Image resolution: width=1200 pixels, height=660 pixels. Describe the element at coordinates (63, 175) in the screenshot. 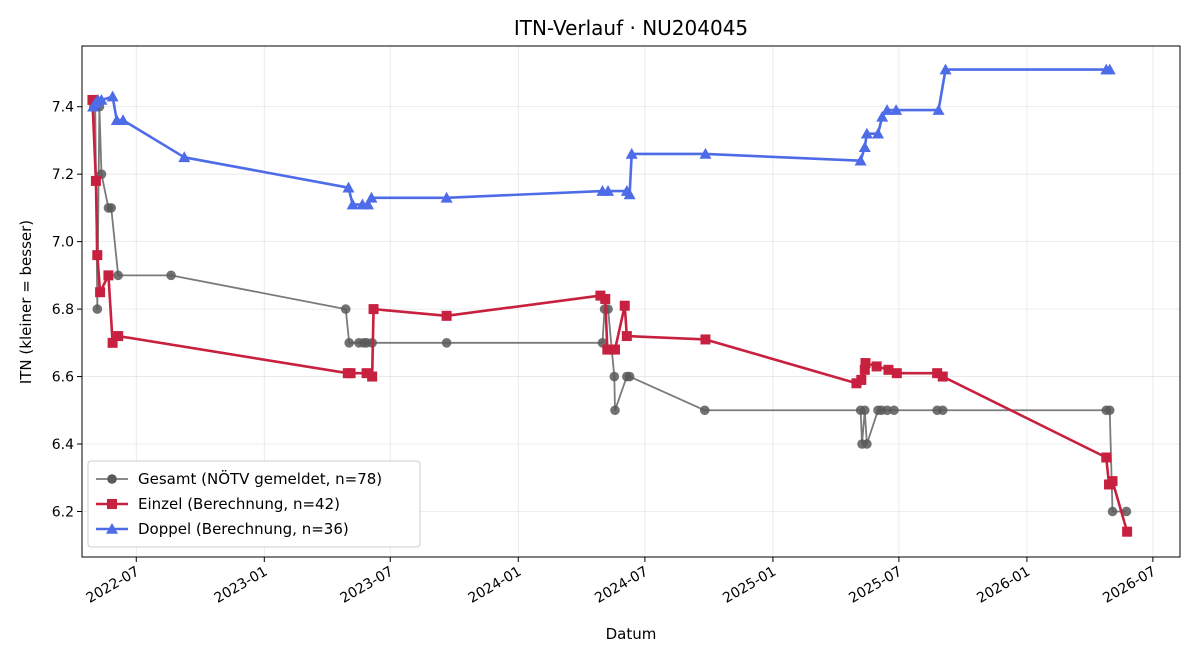

I see `y-tick-label: 7.2` at that location.